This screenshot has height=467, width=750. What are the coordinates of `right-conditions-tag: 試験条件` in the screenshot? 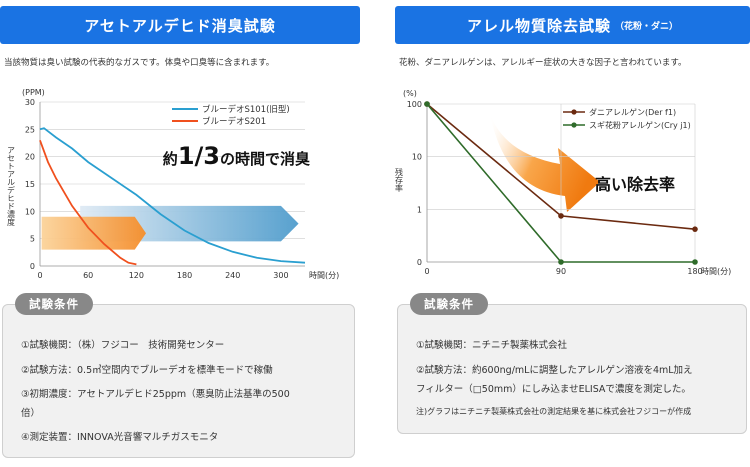 It's located at (449, 304).